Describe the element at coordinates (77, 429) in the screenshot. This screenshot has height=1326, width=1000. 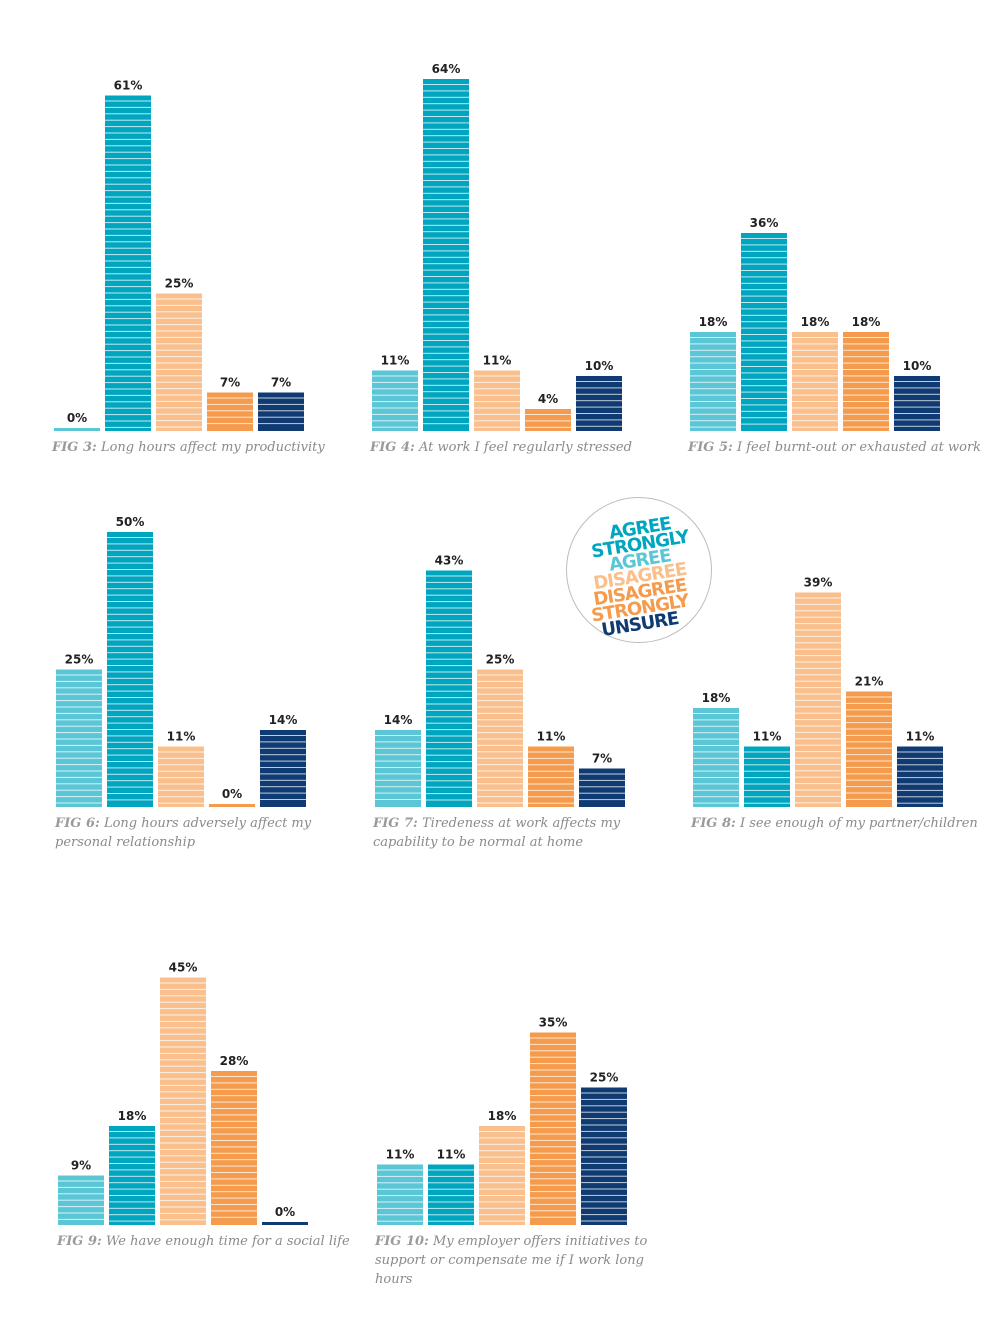
I see `bar-agree` at that location.